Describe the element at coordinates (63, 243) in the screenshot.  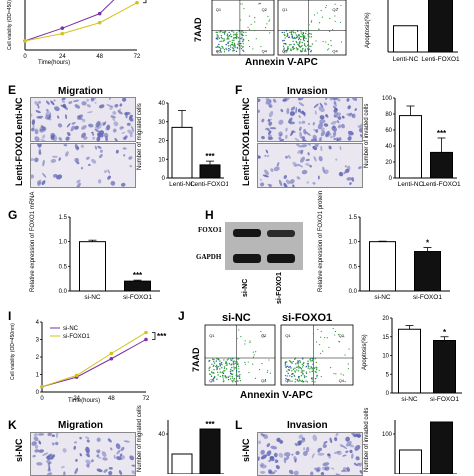
I see `chart-g-ytick-label-2: 1.0` at that location.